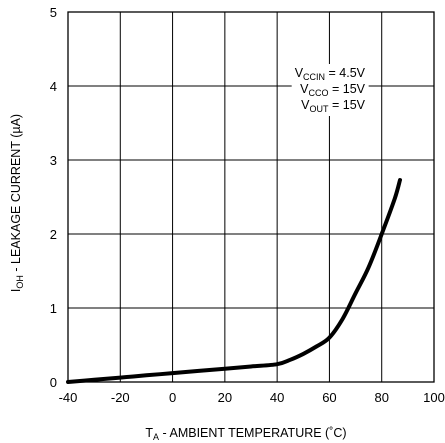 The width and height of the screenshot is (445, 443). Describe the element at coordinates (225, 397) in the screenshot. I see `x-tick-label: 20` at that location.